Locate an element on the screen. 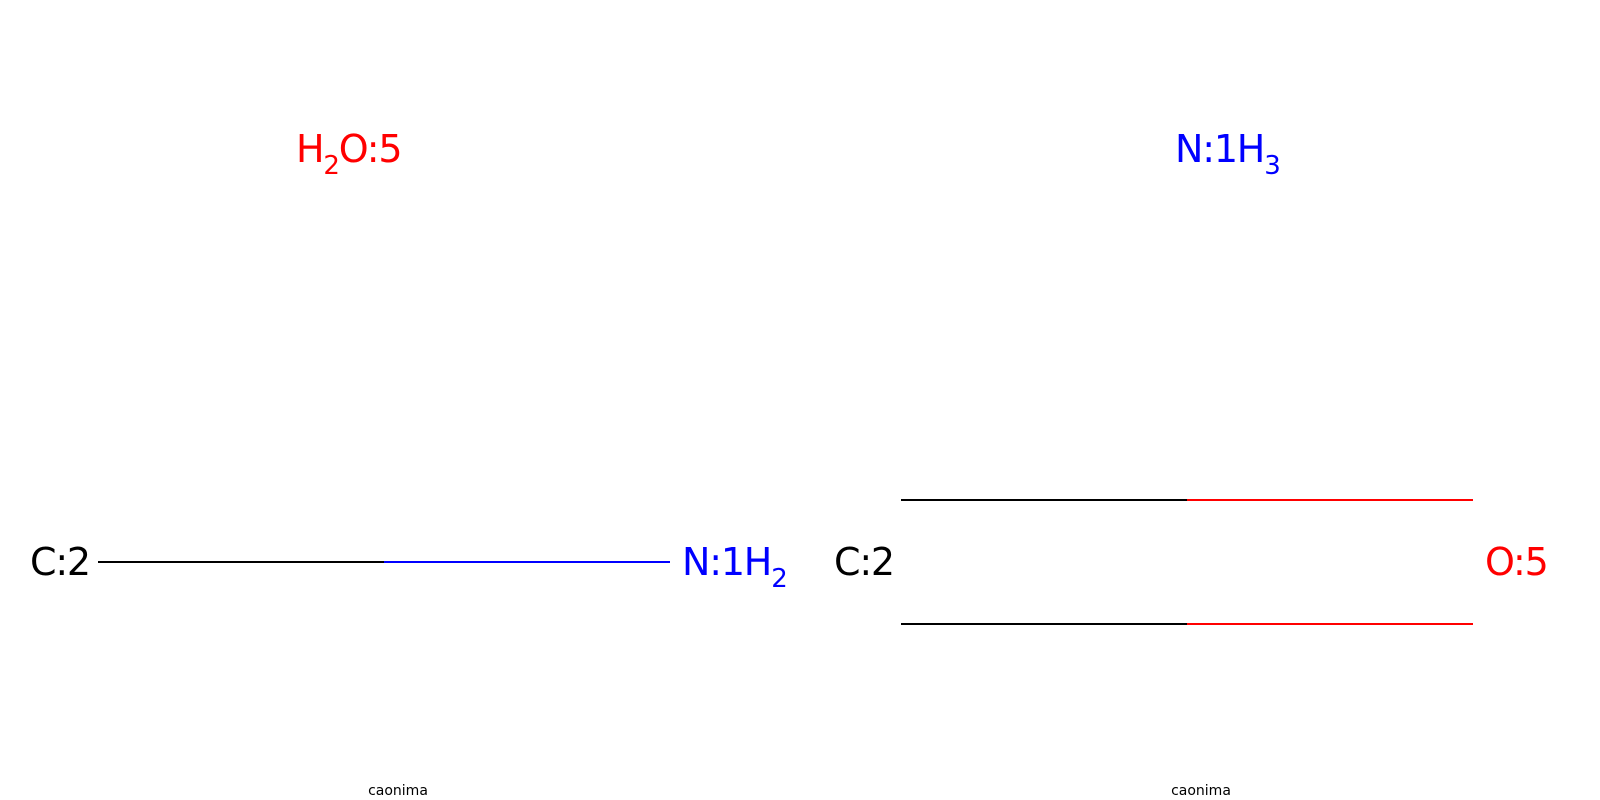 This screenshot has width=1600, height=800. water-hydrogen: H is located at coordinates (309, 149).